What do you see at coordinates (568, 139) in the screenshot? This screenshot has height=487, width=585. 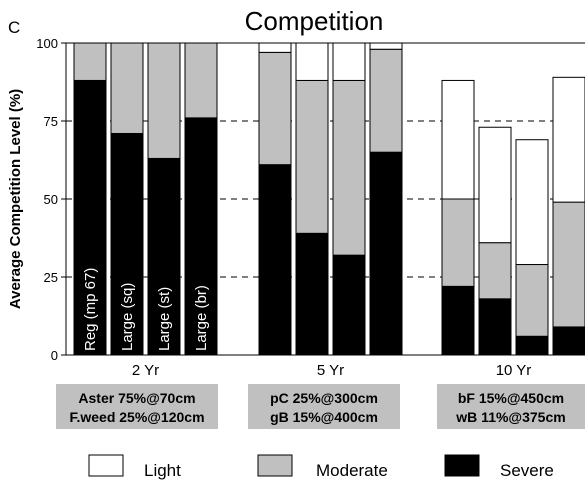 I see `bar-2-3-light` at bounding box center [568, 139].